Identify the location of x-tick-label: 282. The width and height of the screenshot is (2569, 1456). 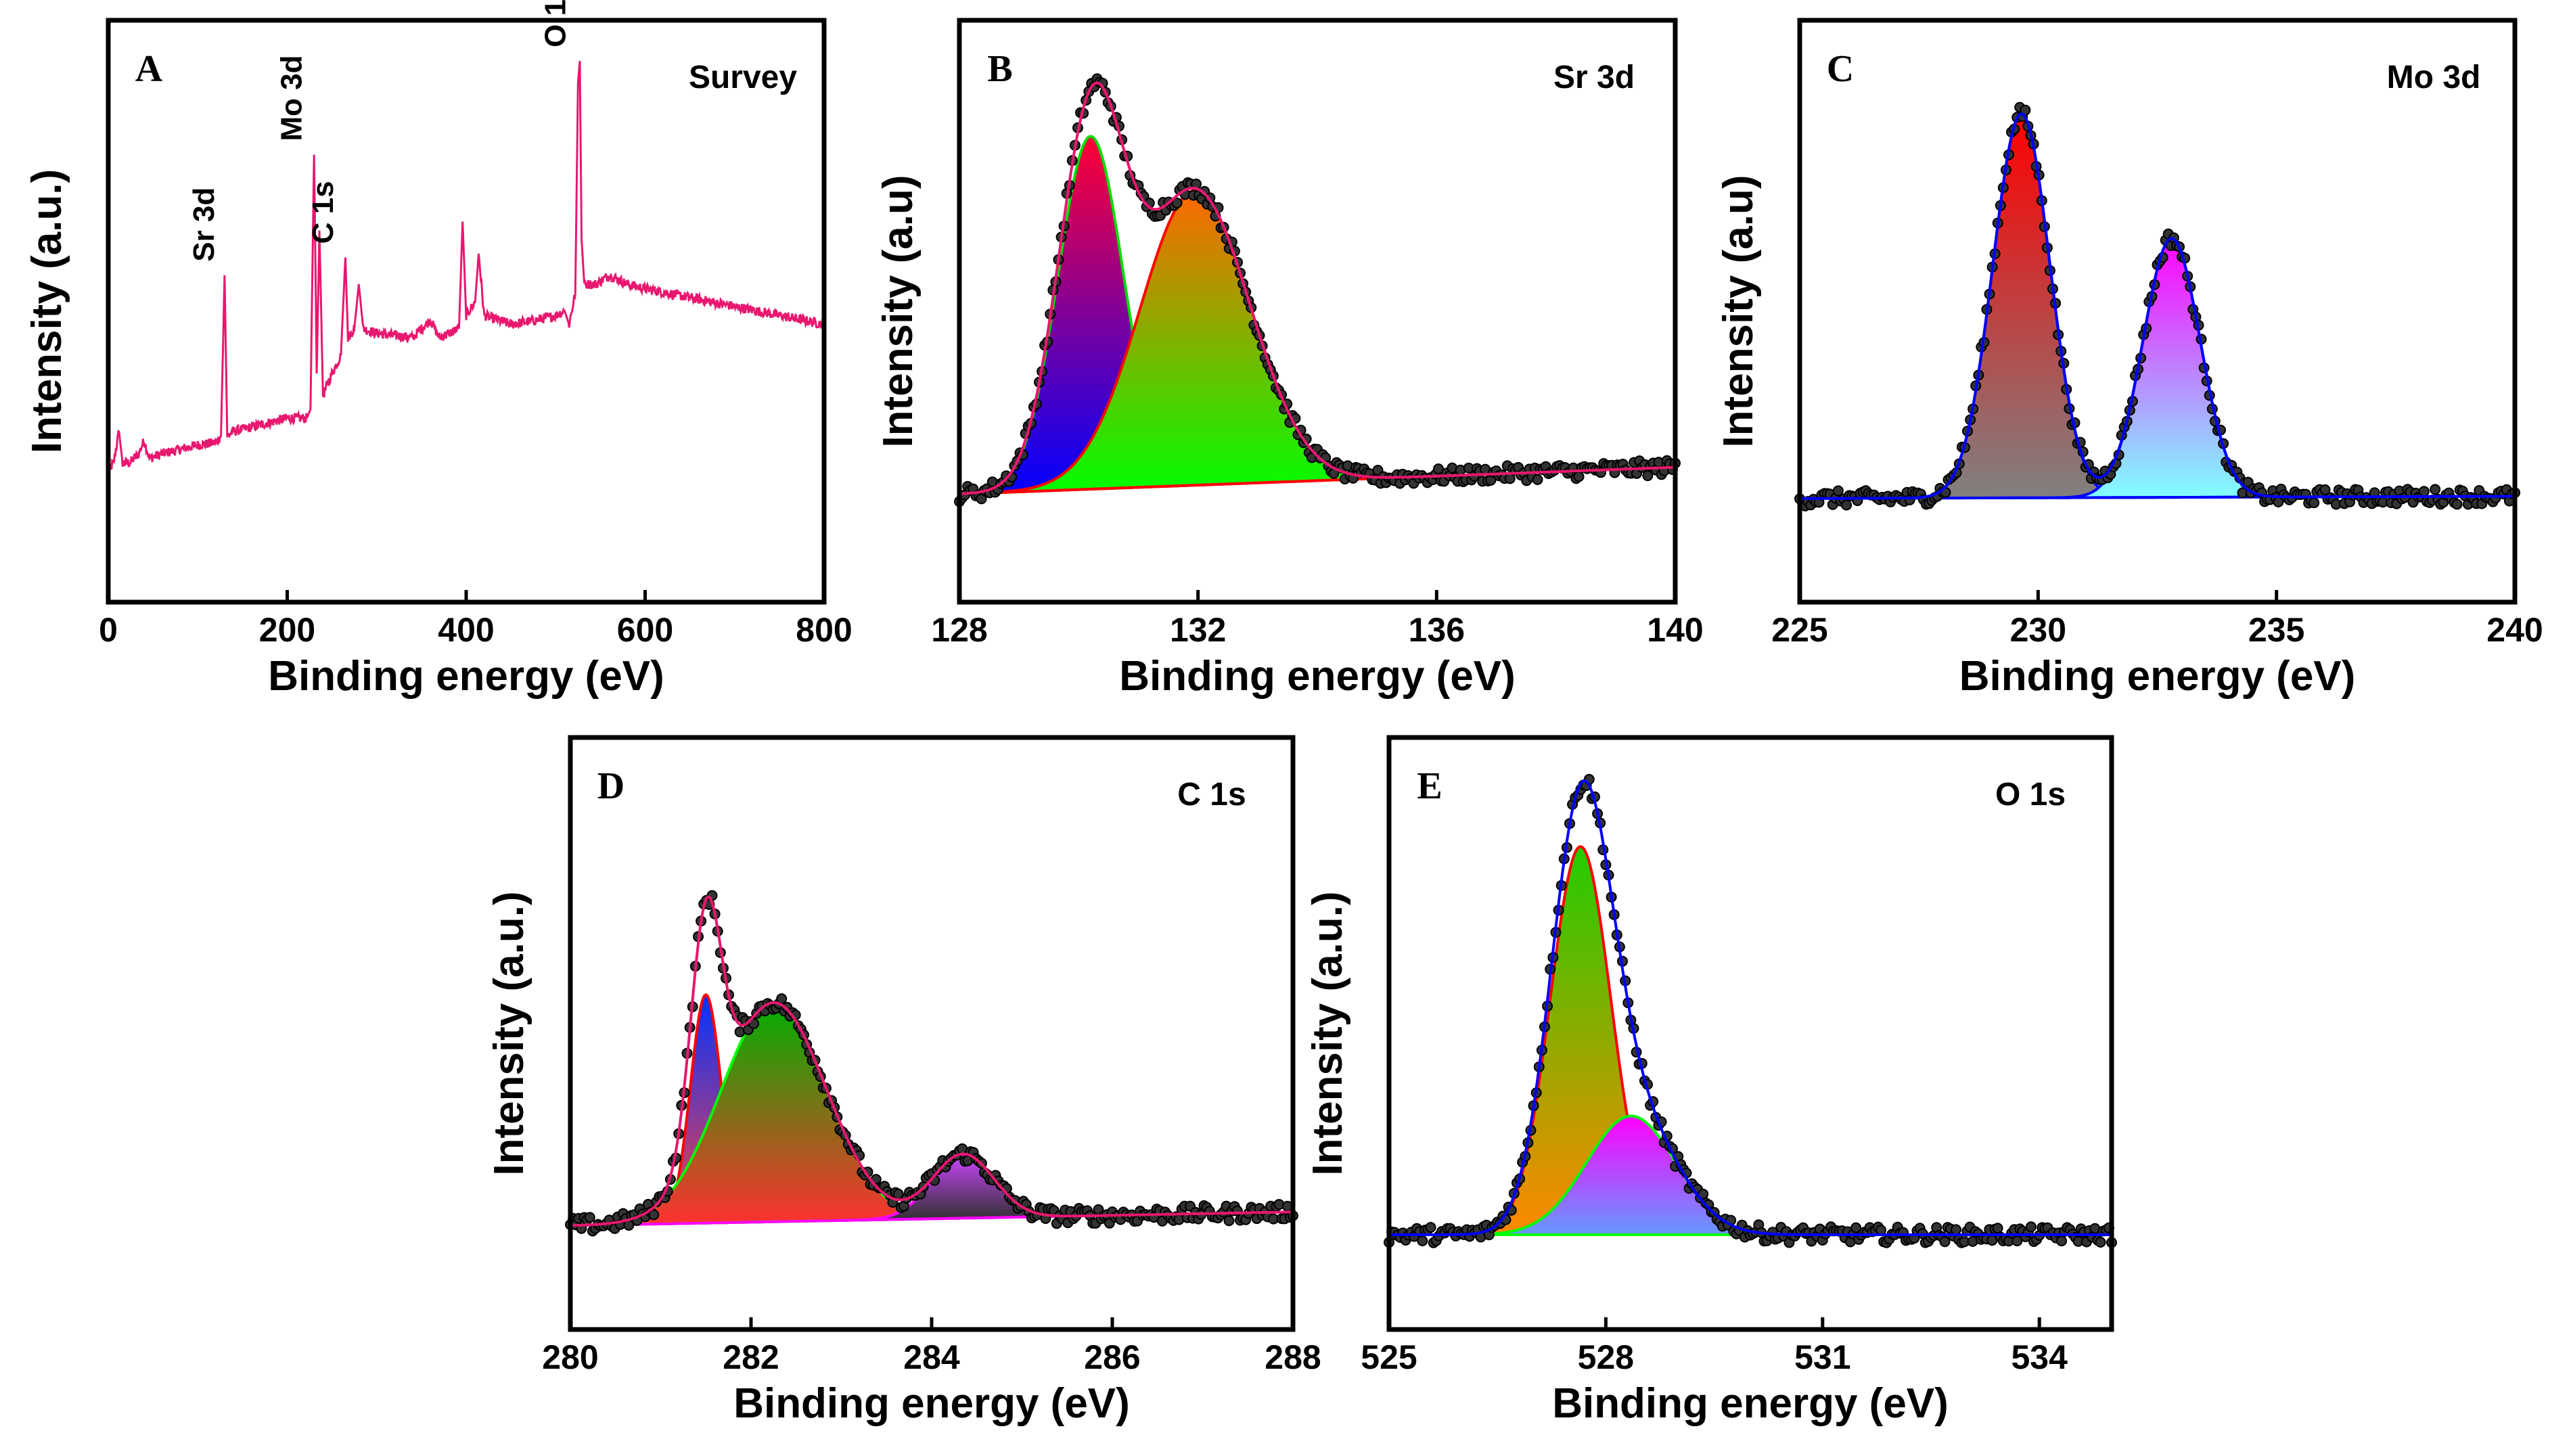
(751, 1357).